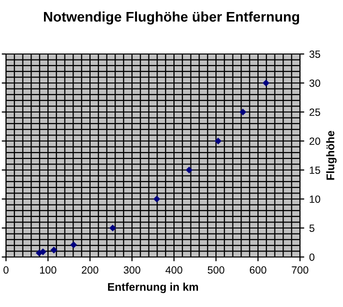  I want to click on x-tick-label: 500, so click(216, 270).